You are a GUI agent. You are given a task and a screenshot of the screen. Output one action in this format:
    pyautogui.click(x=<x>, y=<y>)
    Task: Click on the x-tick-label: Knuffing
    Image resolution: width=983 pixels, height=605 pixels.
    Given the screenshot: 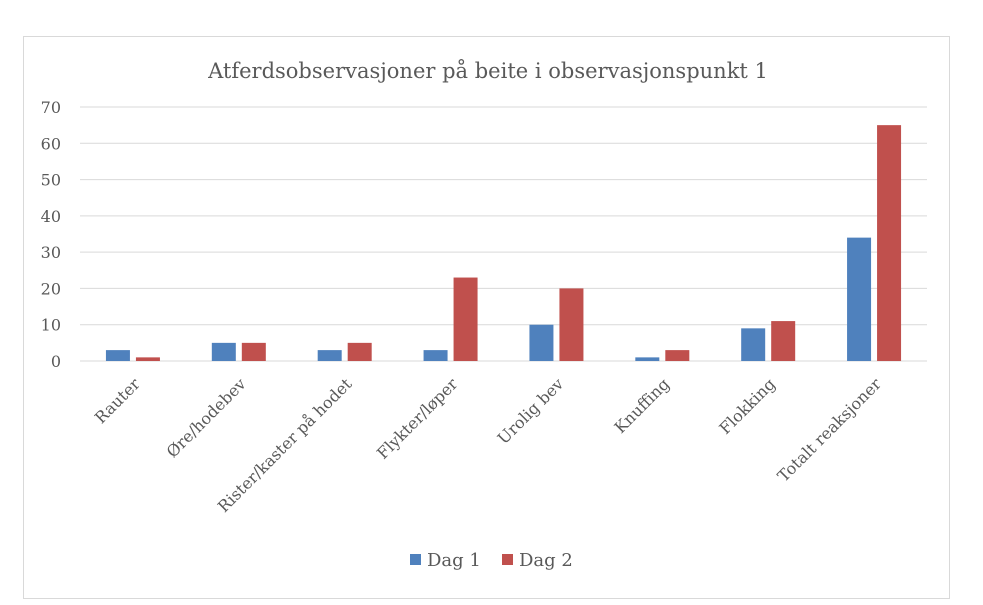 What is the action you would take?
    pyautogui.click(x=641, y=405)
    